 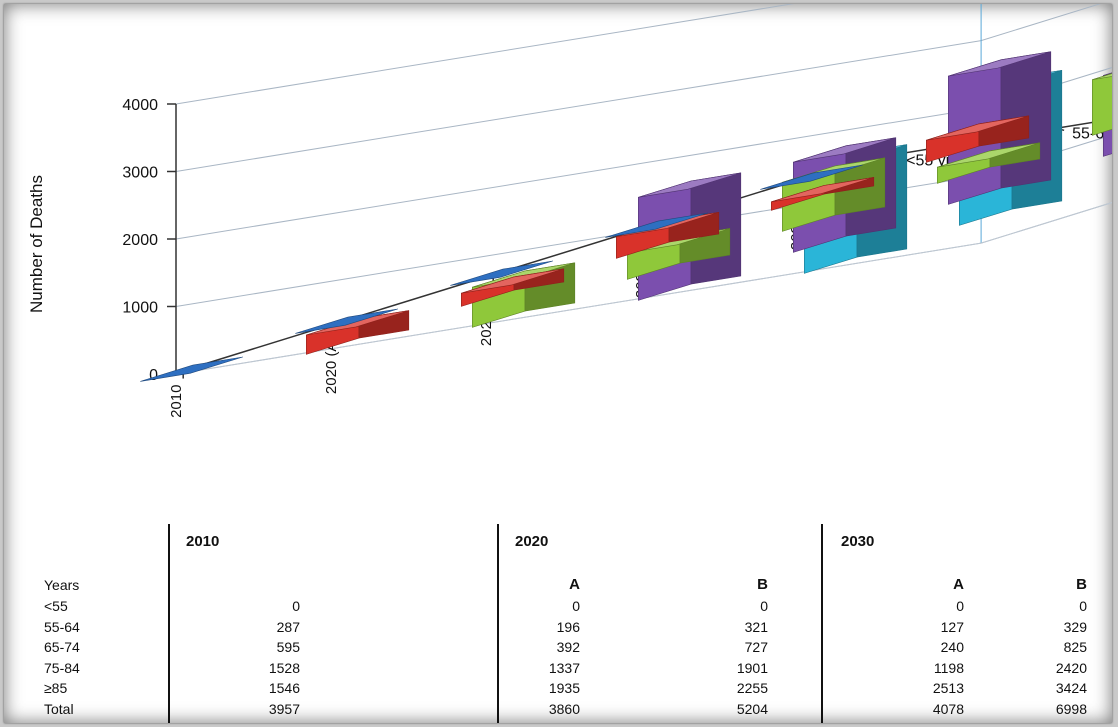 I want to click on group-header-2010: 2010, so click(x=203, y=541).